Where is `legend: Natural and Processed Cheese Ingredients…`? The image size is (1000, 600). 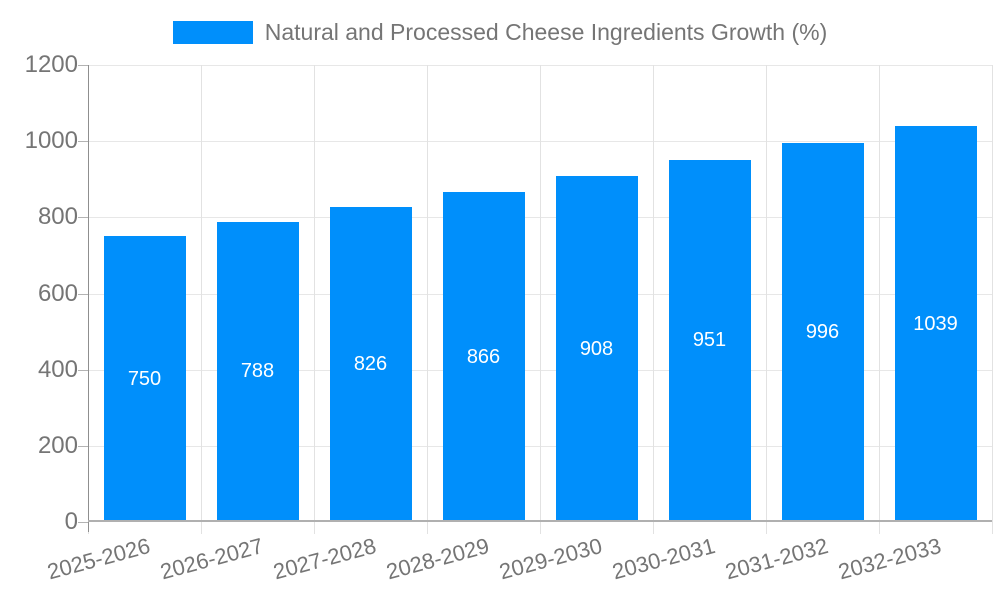 legend: Natural and Processed Cheese Ingredients… is located at coordinates (500, 32).